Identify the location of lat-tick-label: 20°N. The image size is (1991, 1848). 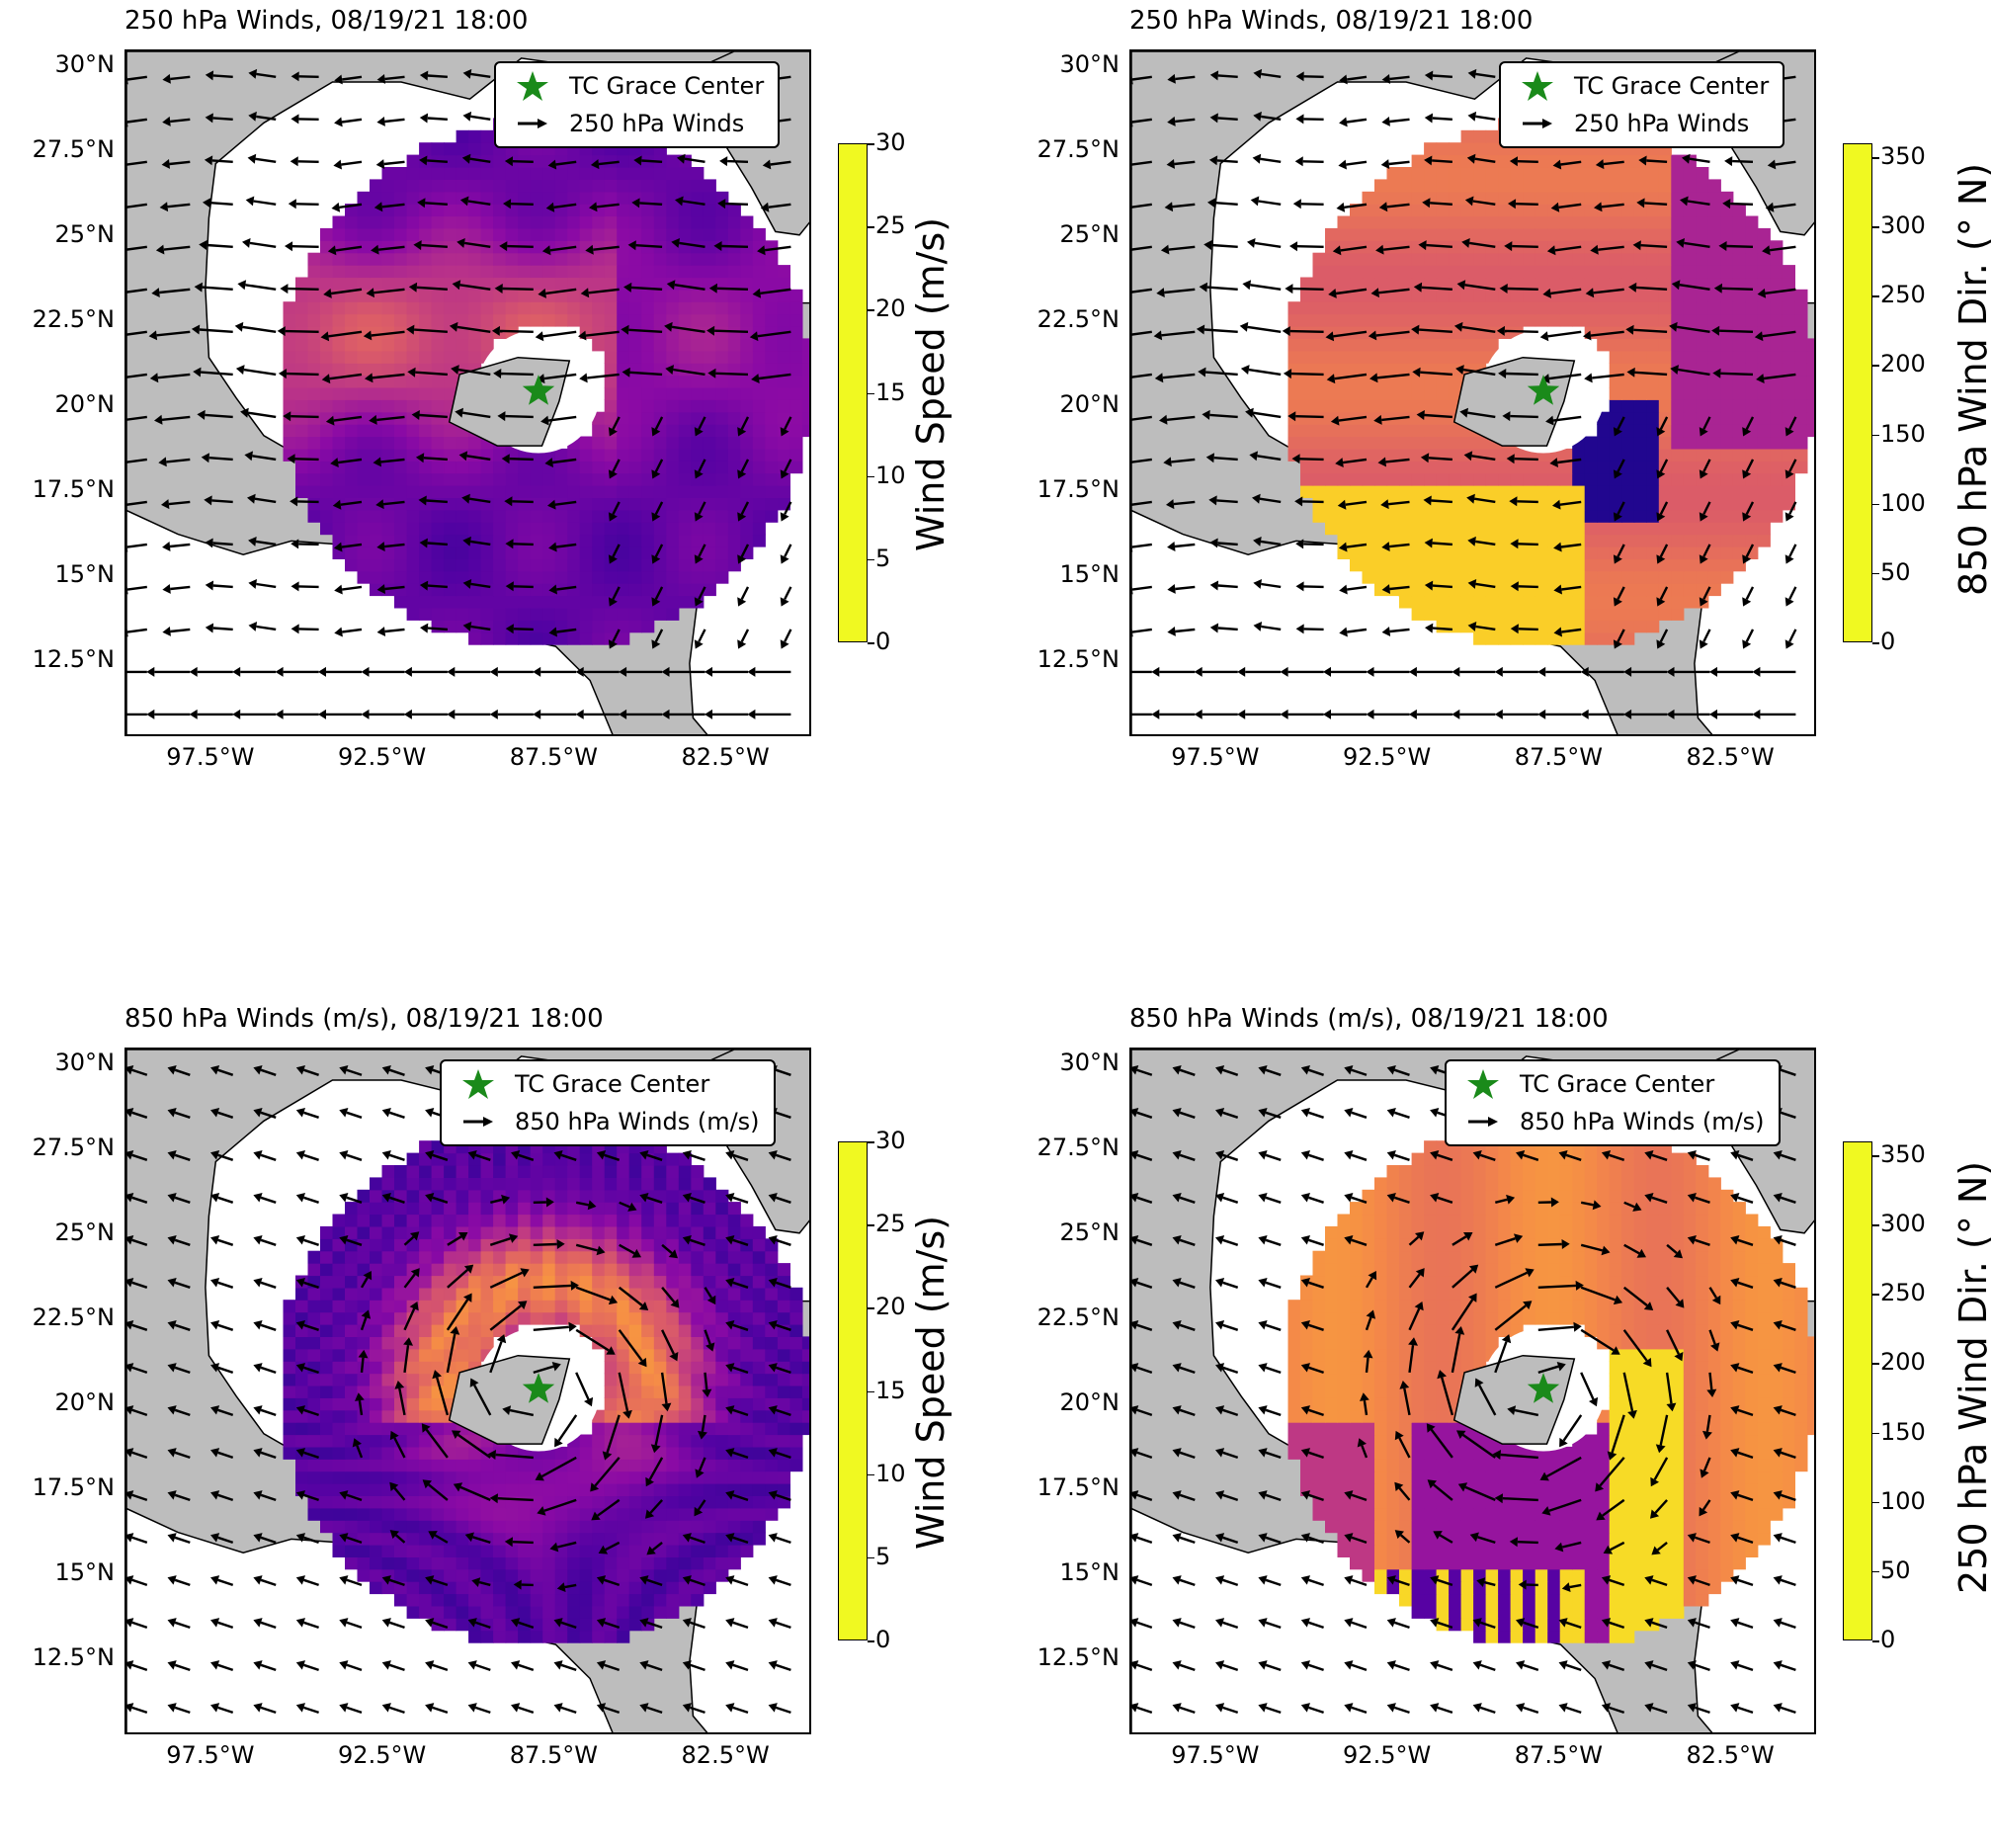
(61, 1402).